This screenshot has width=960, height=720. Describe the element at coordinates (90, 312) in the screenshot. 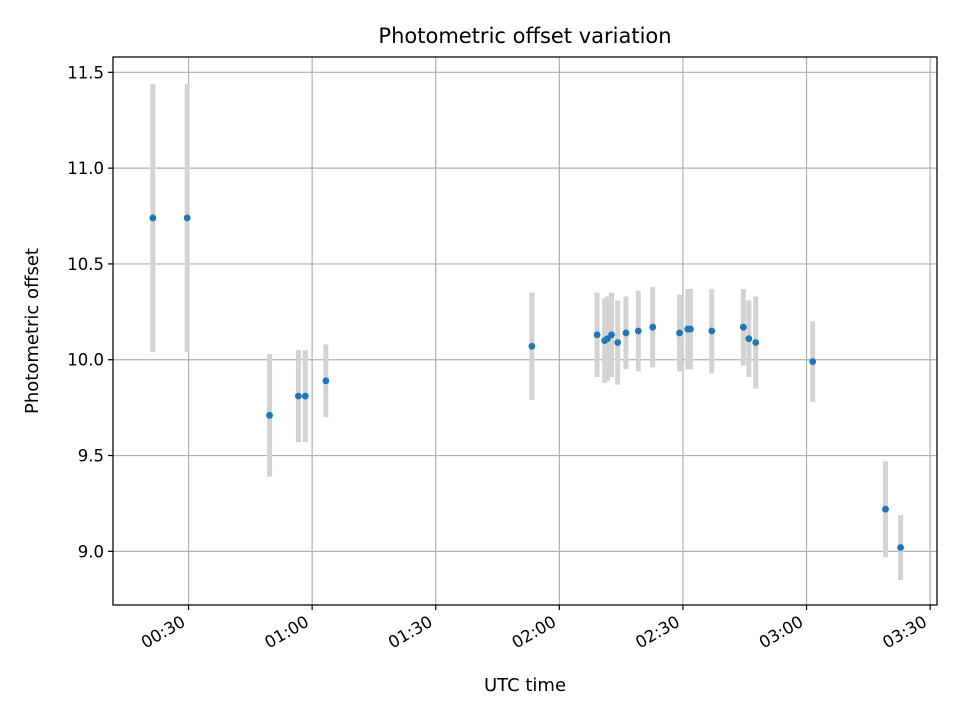

I see `y-axis-ticks: 9.0 9.5 10.0 10.5 11.0 11.5` at that location.